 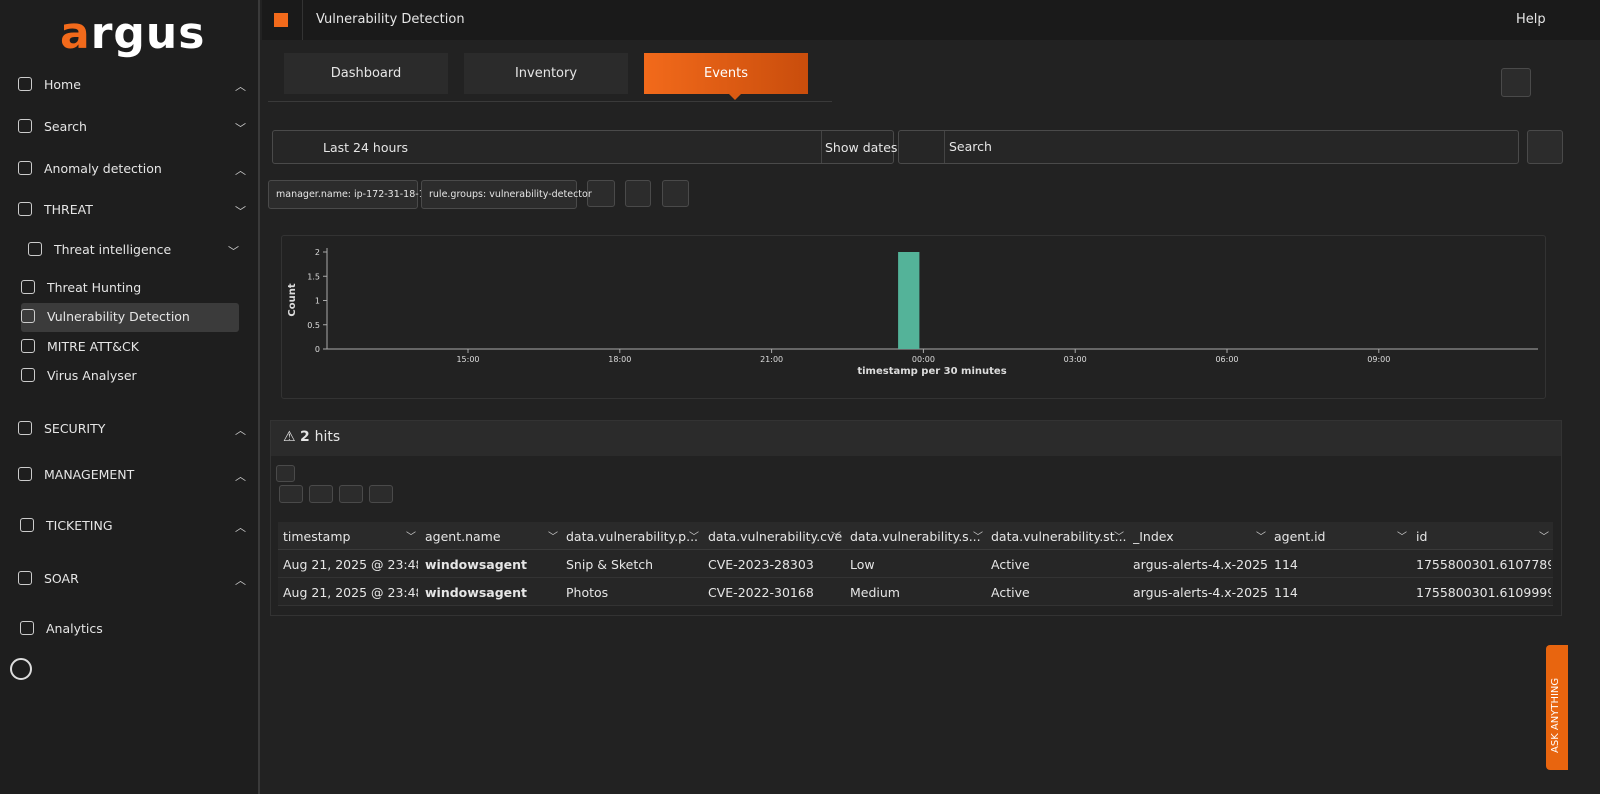 What do you see at coordinates (65, 126) in the screenshot?
I see `menu-item: Search` at bounding box center [65, 126].